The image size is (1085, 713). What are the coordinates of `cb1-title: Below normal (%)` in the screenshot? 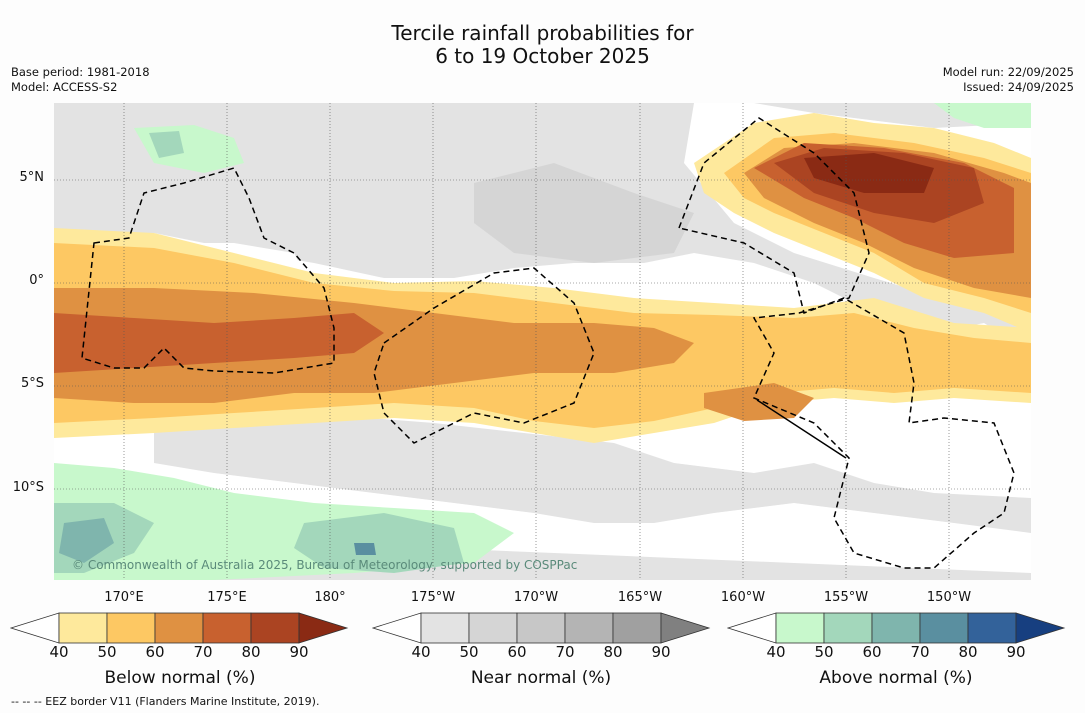 It's located at (180, 678).